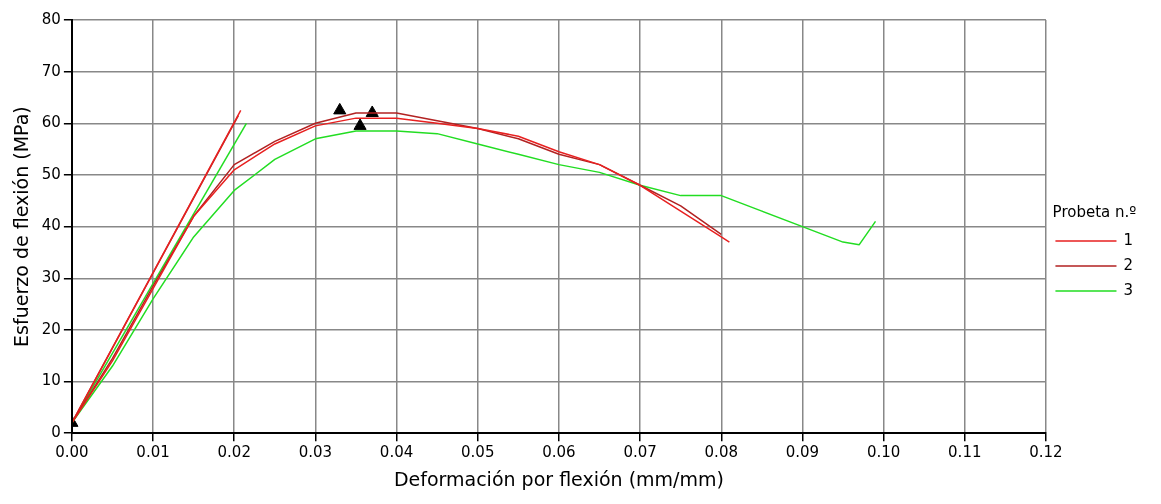 The height and width of the screenshot is (504, 1161). I want to click on legend-label: 1, so click(1128, 239).